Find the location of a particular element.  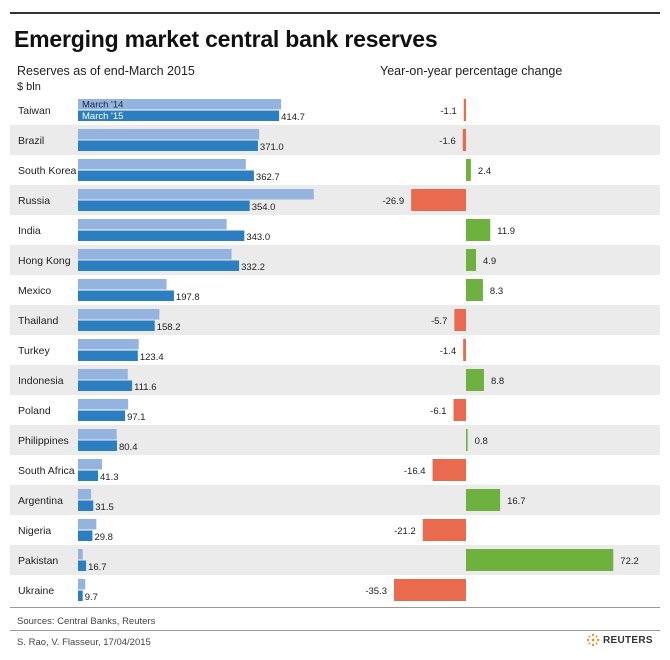

bar-march14-taiwan is located at coordinates (180, 104).